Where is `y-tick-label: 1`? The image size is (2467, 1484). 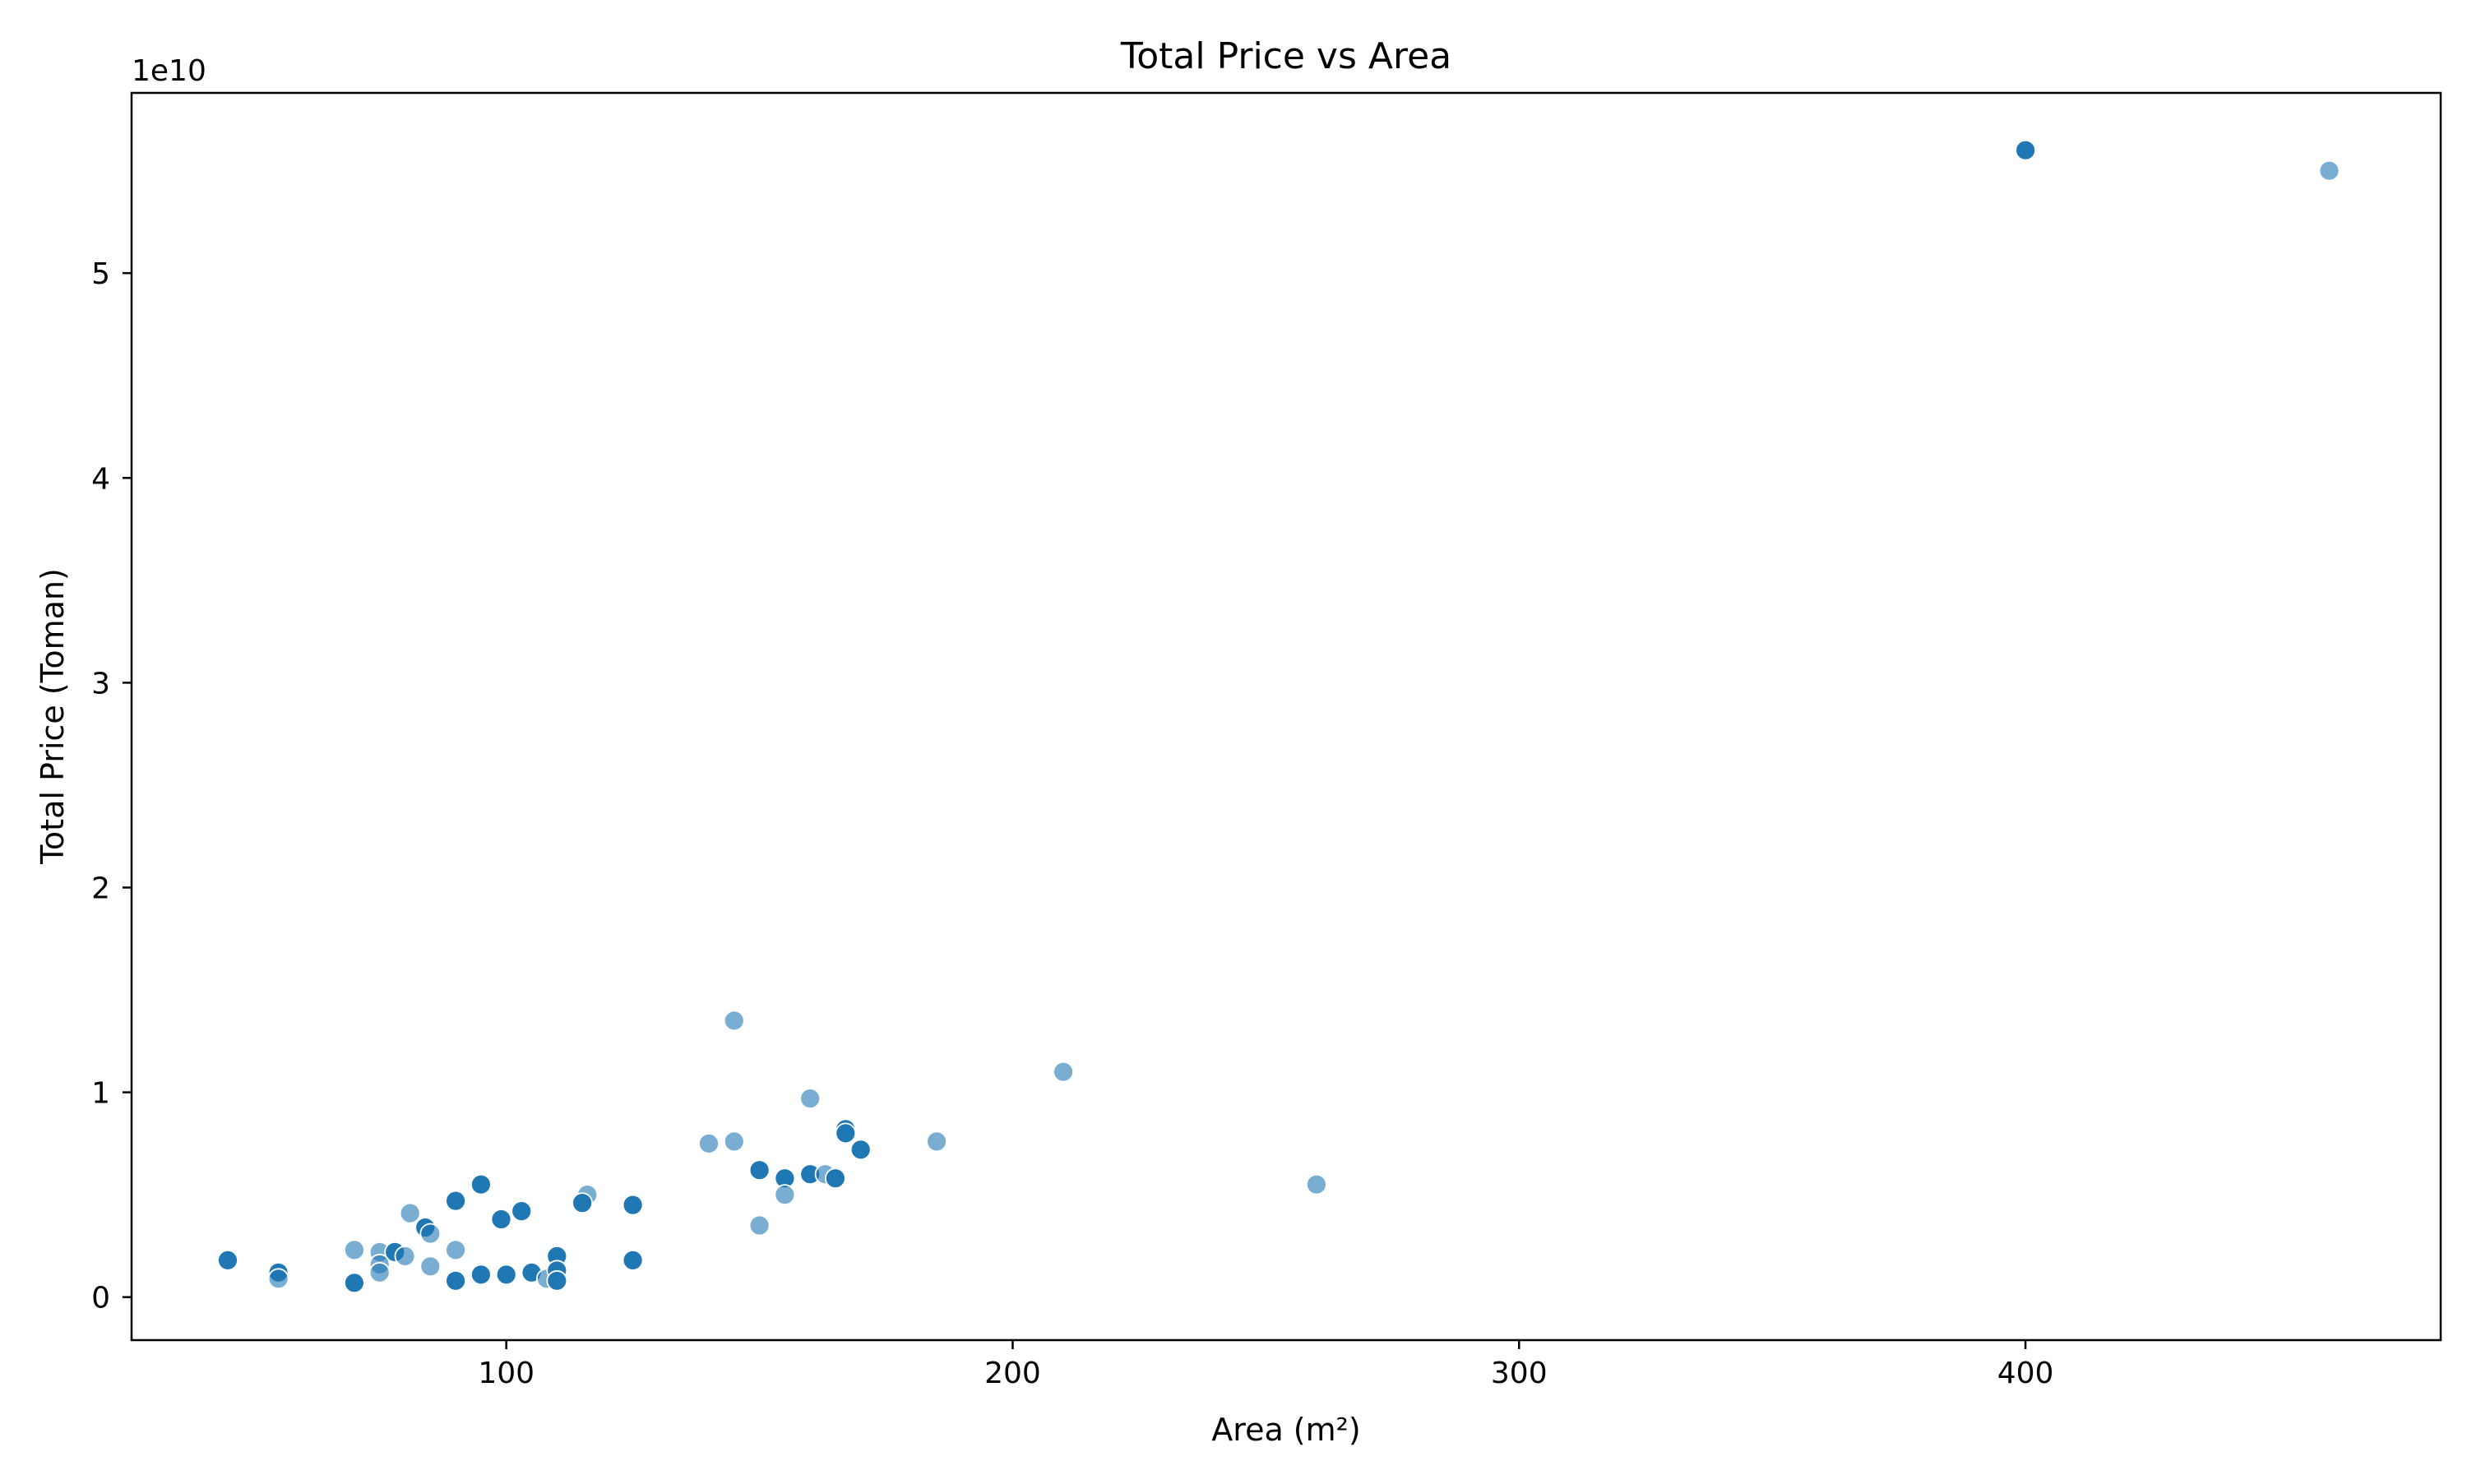 y-tick-label: 1 is located at coordinates (100, 1094).